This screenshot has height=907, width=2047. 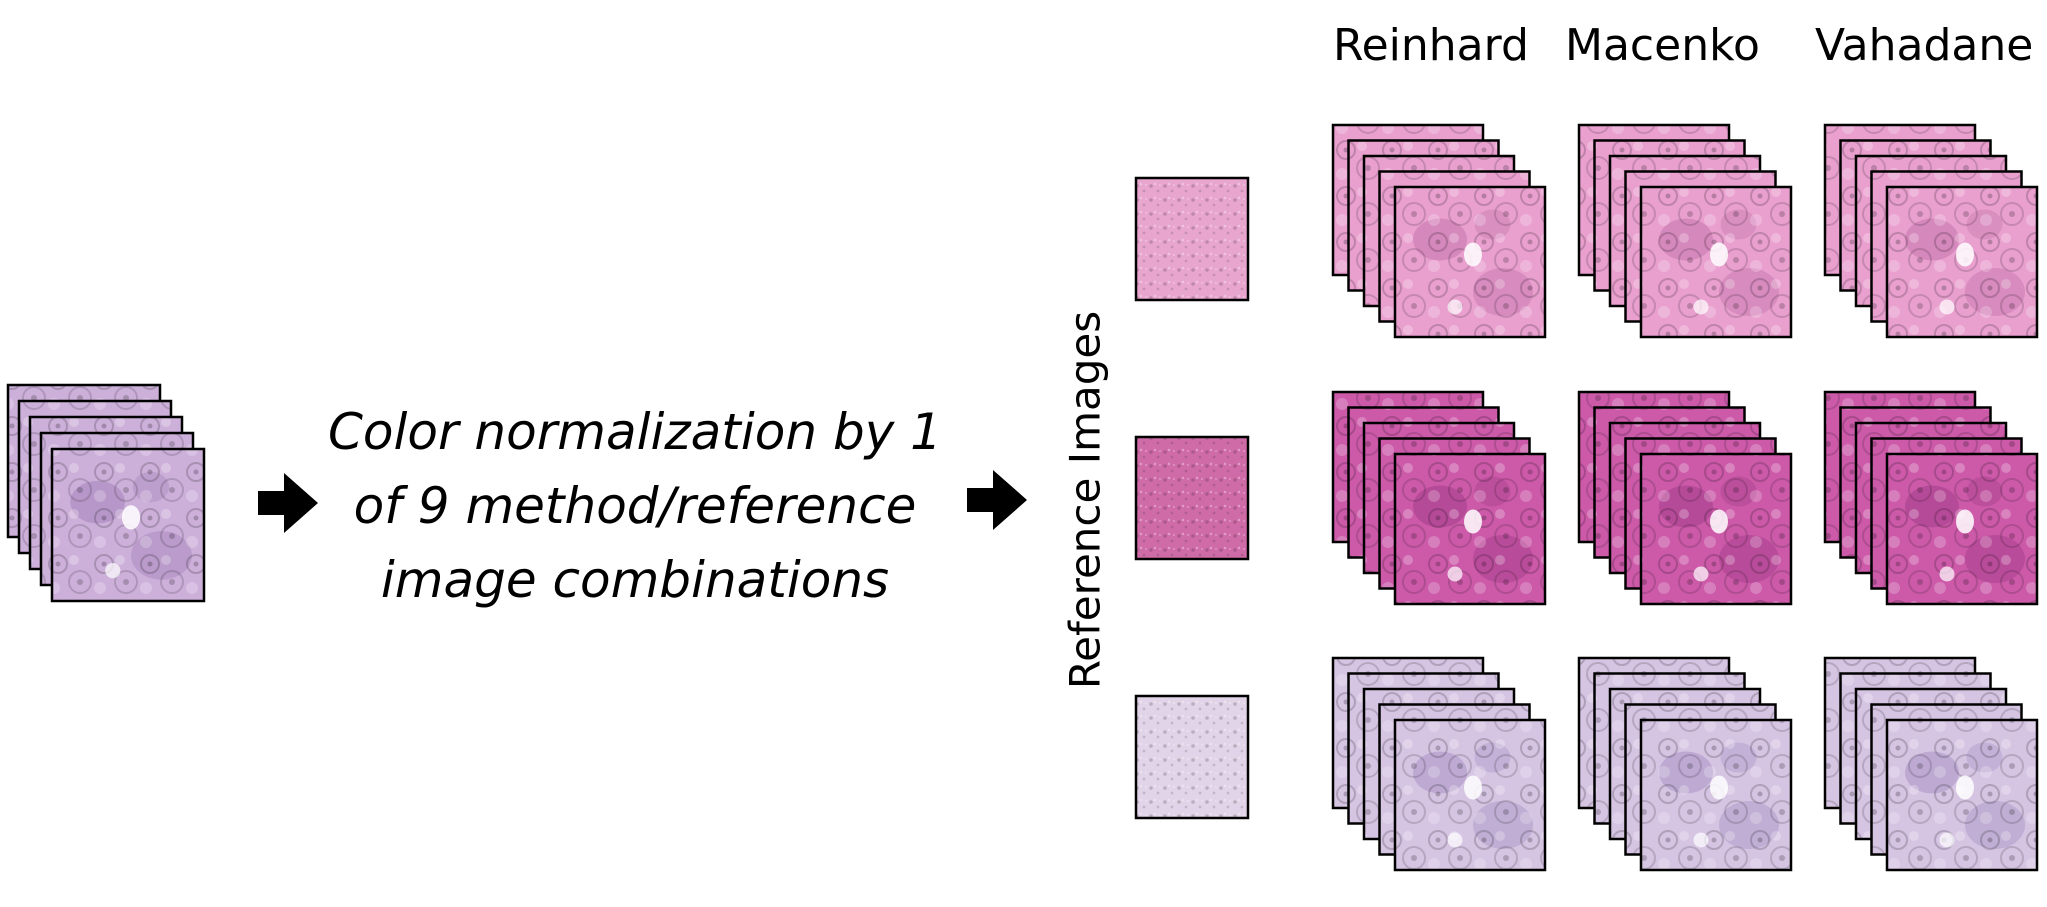 I want to click on output-stack-r1-c2, so click(x=1685, y=231).